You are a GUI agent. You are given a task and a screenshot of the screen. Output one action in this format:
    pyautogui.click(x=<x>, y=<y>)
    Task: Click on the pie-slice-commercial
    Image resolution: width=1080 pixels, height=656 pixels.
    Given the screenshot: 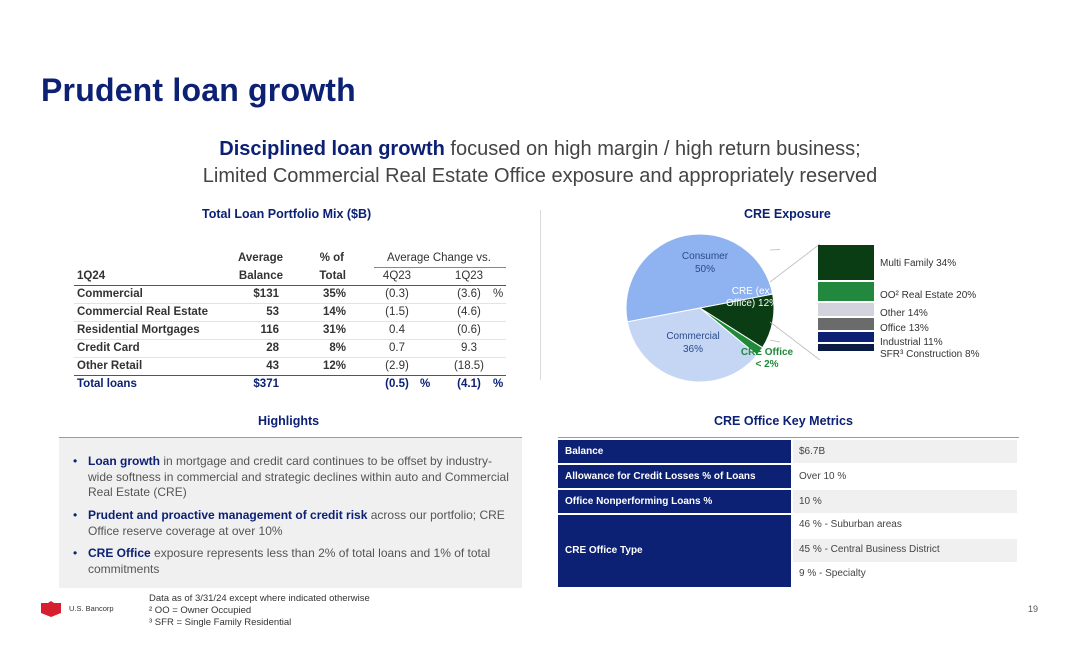 What is the action you would take?
    pyautogui.click(x=692, y=345)
    